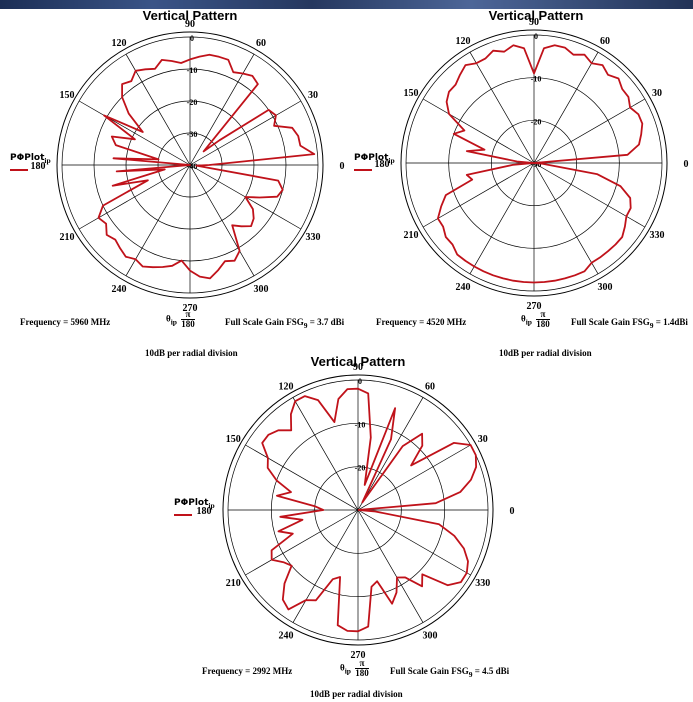  I want to click on gain-caption: Full Scale Gain FSG9 = 3.7 dBi, so click(285, 323).